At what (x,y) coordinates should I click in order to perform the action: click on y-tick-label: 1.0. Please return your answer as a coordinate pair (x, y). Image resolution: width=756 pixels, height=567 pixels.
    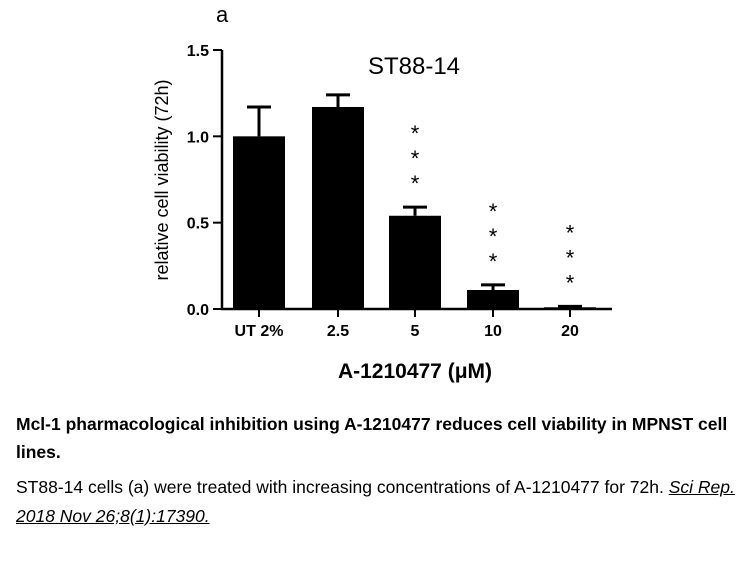
    Looking at the image, I should click on (198, 137).